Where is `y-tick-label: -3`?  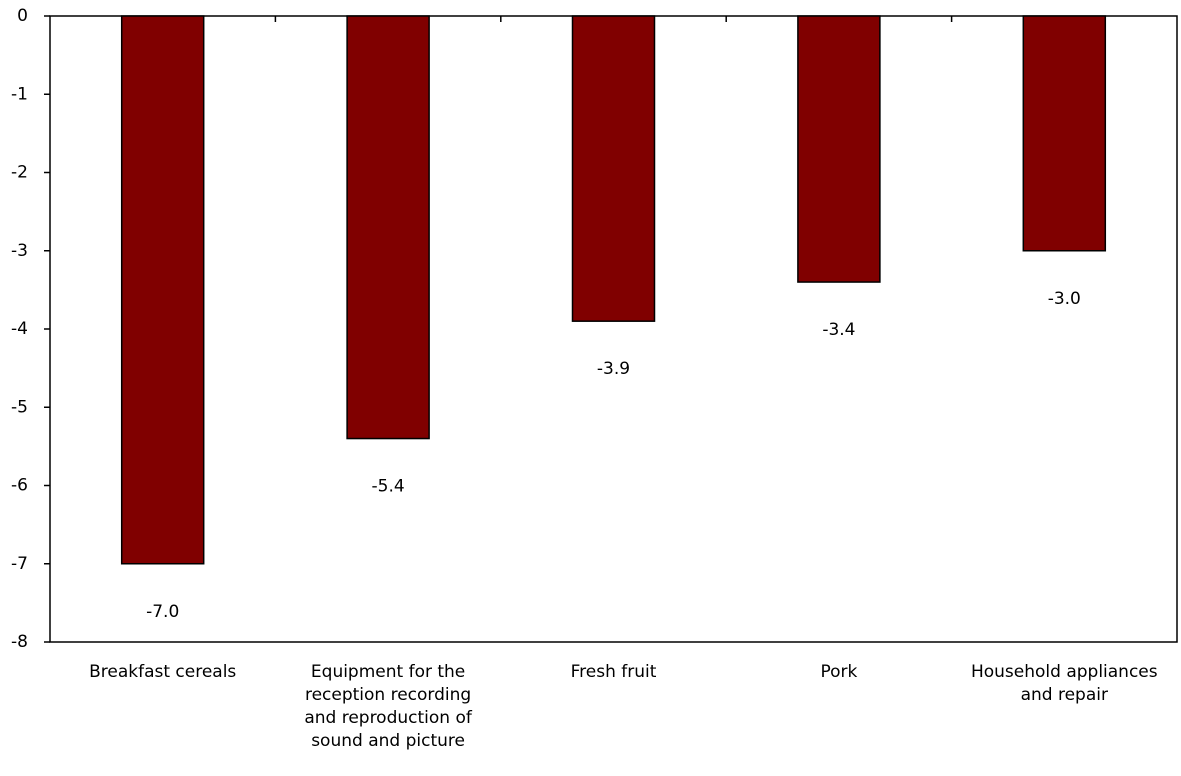
y-tick-label: -3 is located at coordinates (19, 251).